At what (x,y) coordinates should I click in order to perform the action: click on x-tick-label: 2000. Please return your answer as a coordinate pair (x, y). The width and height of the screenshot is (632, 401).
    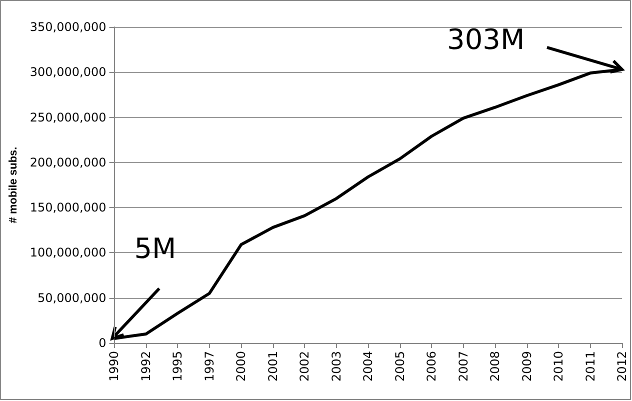
    Looking at the image, I should click on (241, 366).